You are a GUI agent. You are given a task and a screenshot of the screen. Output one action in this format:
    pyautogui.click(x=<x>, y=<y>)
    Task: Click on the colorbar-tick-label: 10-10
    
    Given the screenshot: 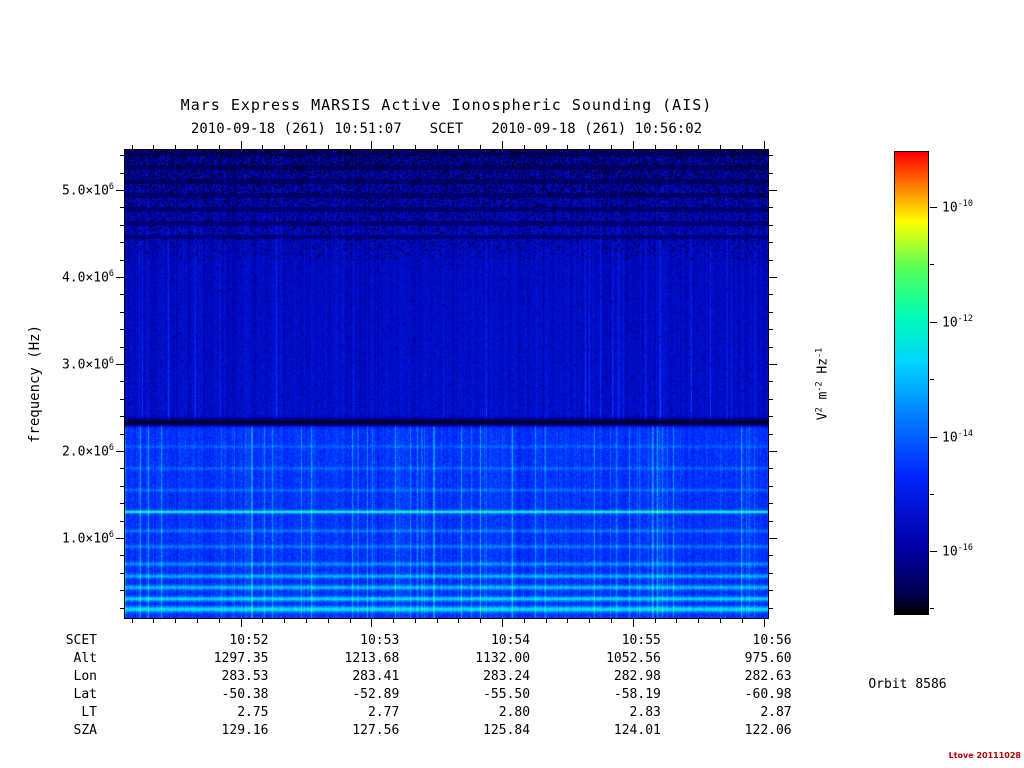 What is the action you would take?
    pyautogui.click(x=957, y=206)
    